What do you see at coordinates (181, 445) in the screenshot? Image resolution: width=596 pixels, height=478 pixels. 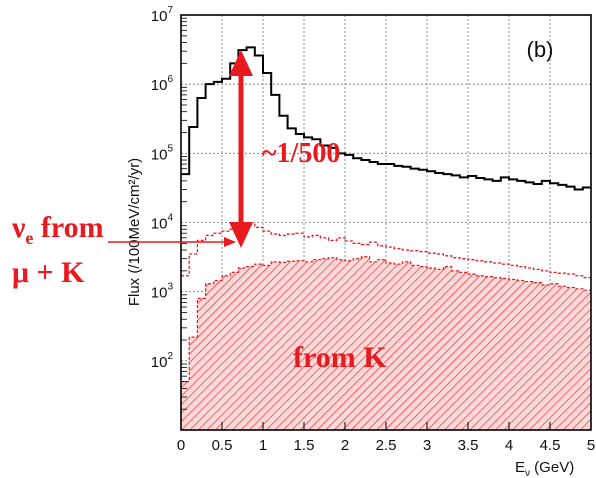 I see `x-tick-label: 0` at bounding box center [181, 445].